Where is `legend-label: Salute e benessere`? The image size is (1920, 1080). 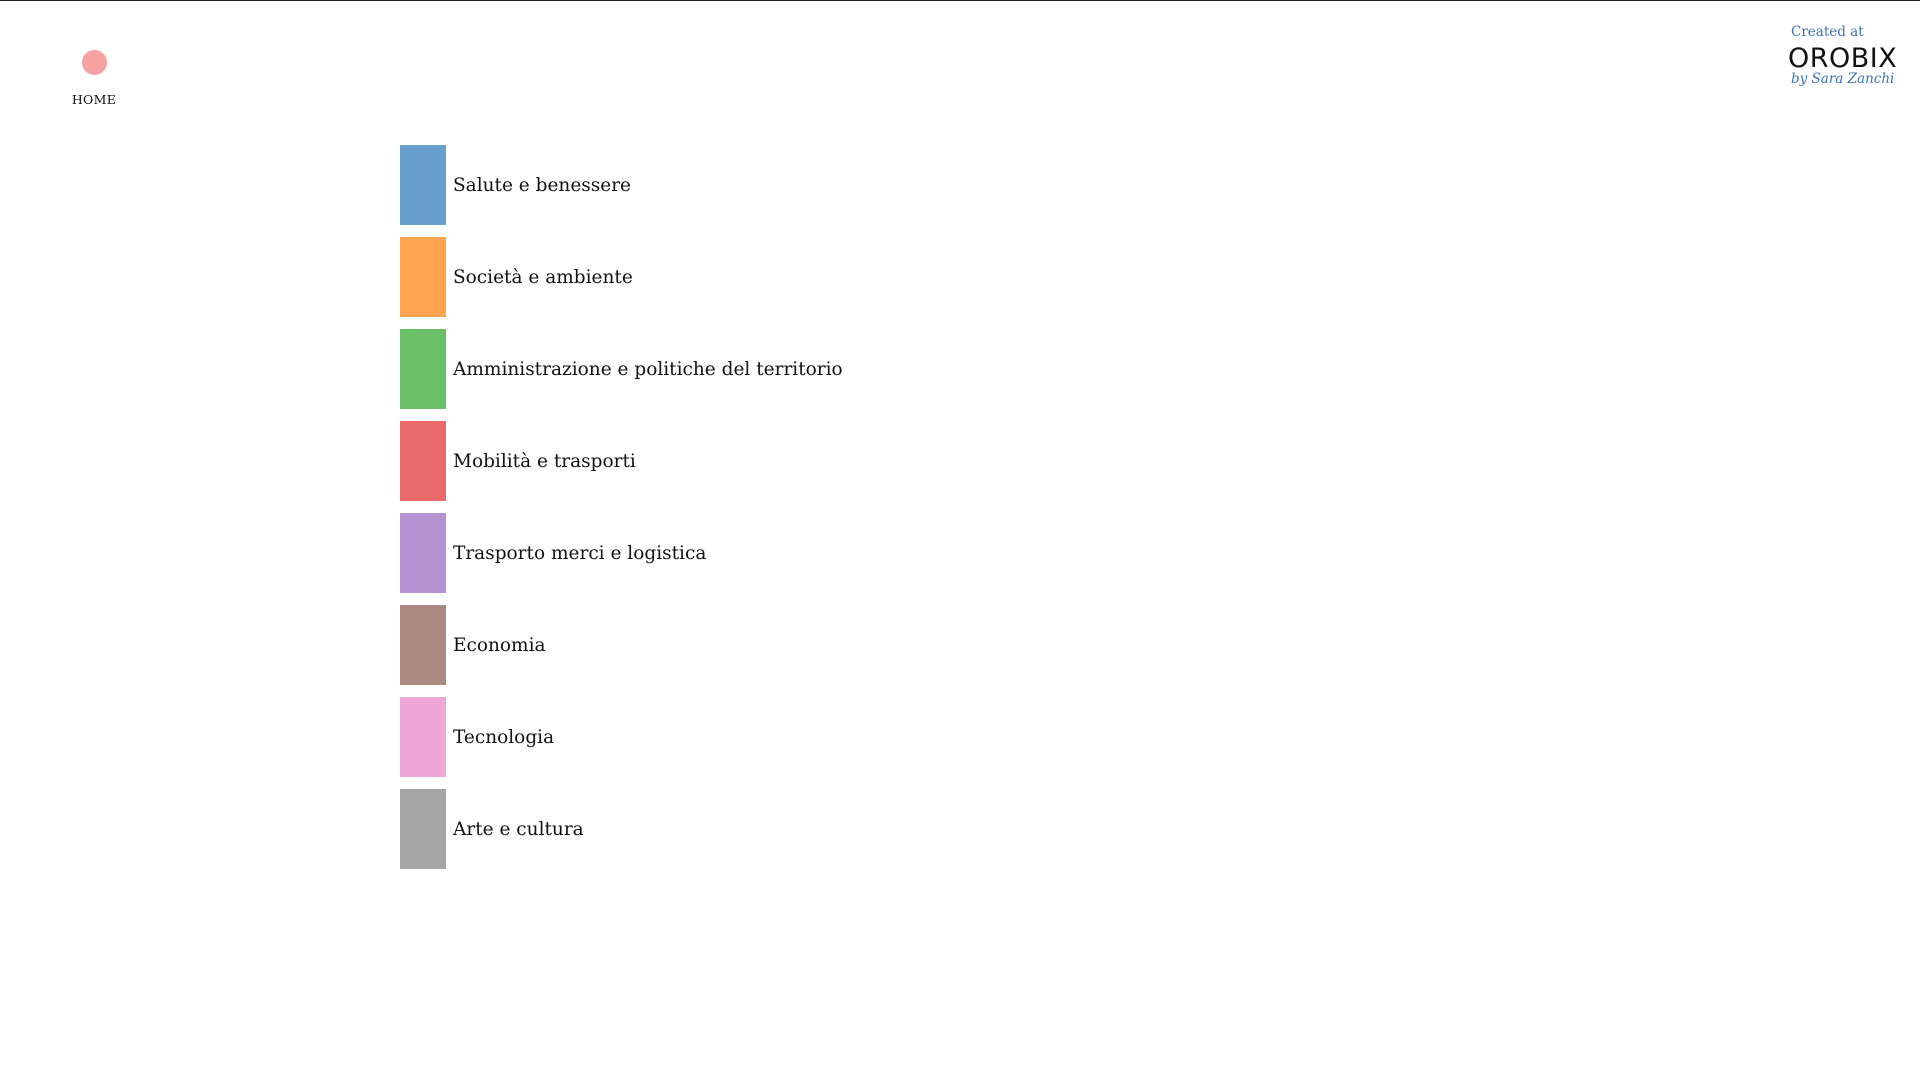
legend-label: Salute e benessere is located at coordinates (542, 185).